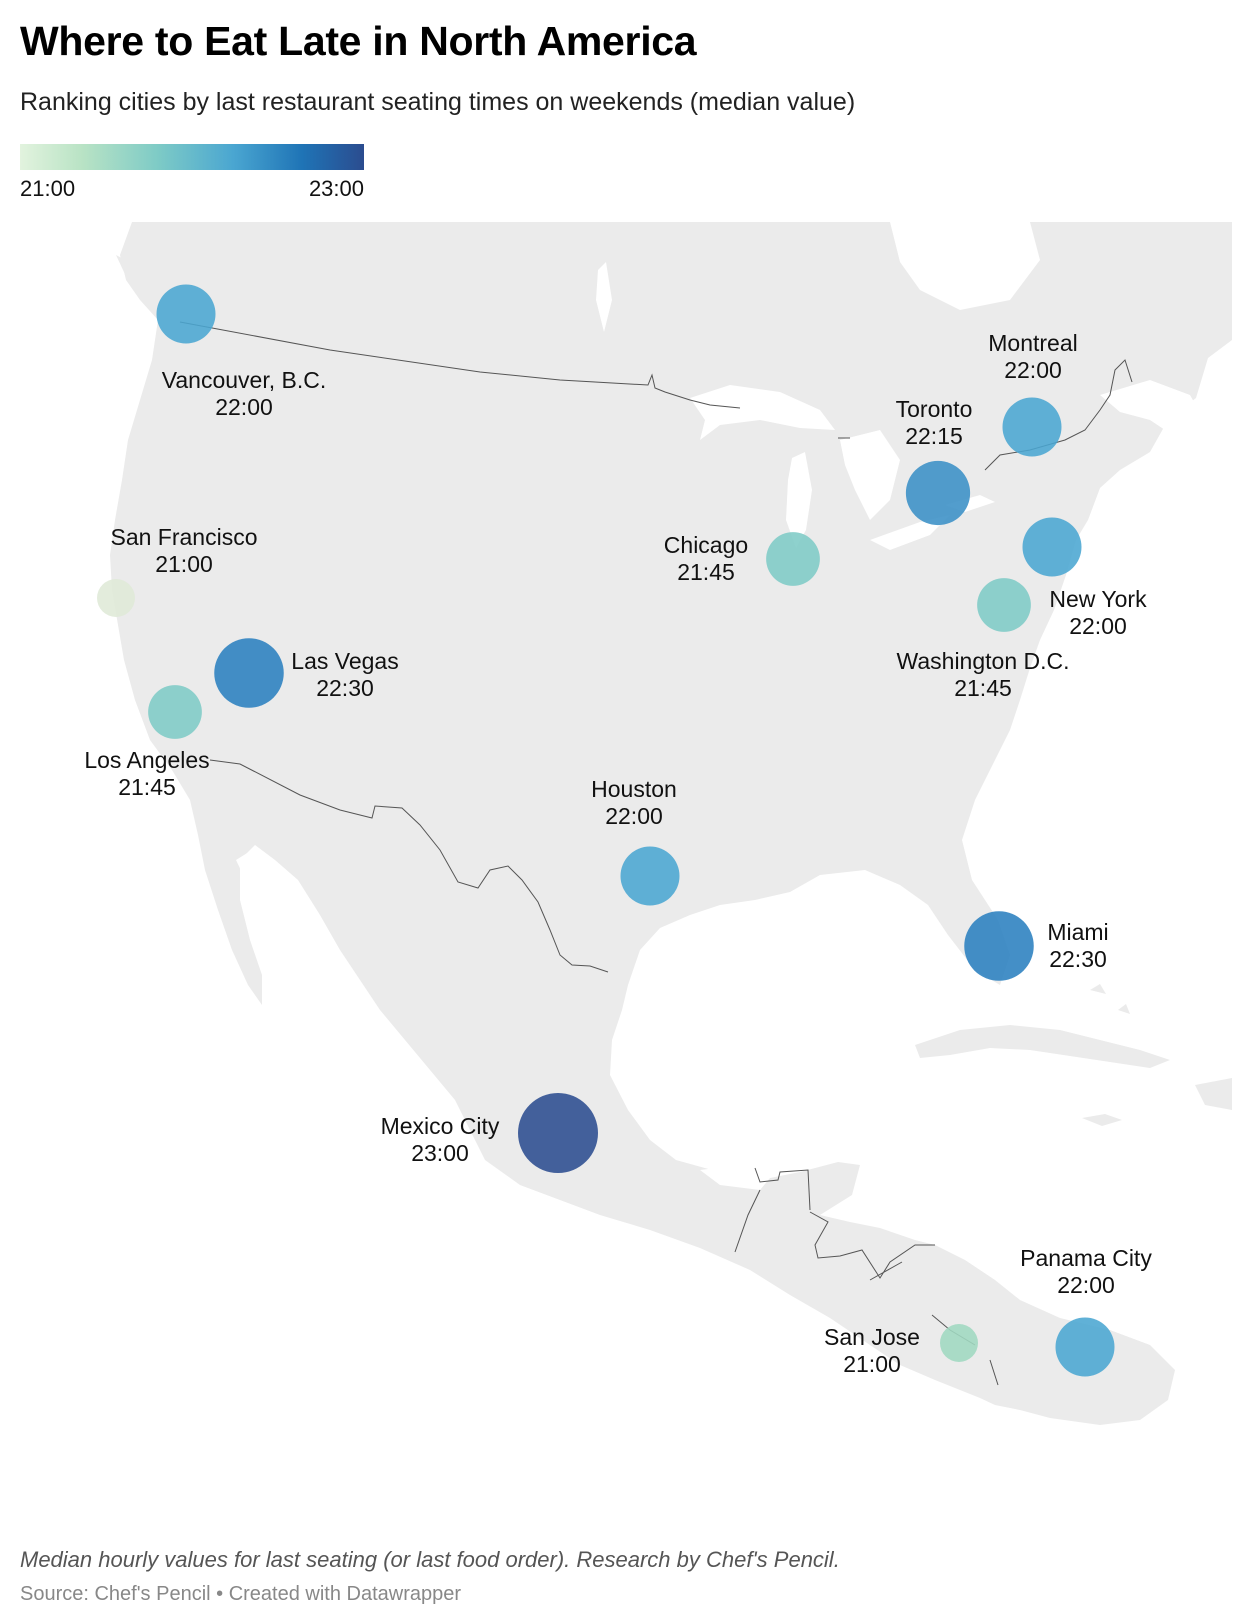  Describe the element at coordinates (706, 545) in the screenshot. I see `city-name-label-chicago: Chicago` at that location.